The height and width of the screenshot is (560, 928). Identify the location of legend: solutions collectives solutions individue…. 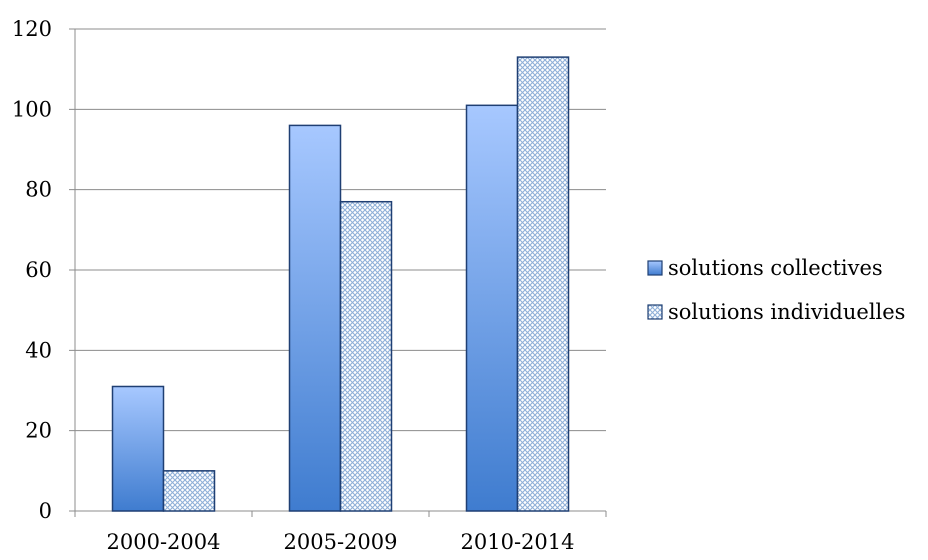
(776, 290).